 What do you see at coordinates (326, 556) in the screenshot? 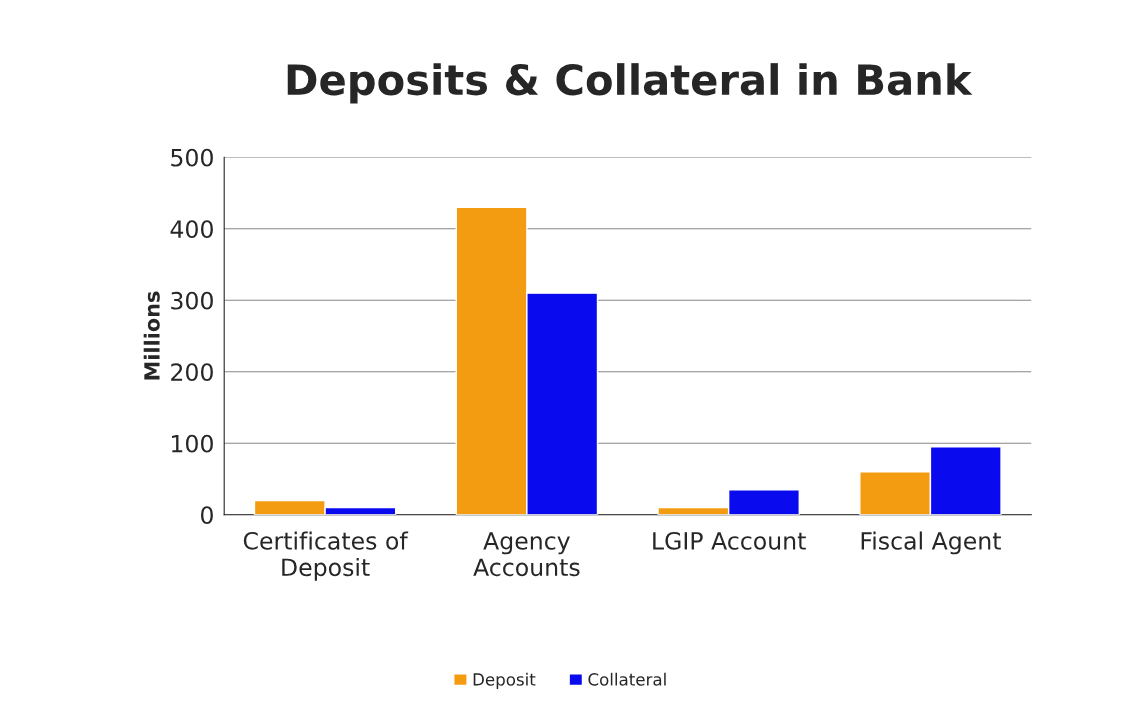
I see `x-tick-label: Certificates of Deposit` at bounding box center [326, 556].